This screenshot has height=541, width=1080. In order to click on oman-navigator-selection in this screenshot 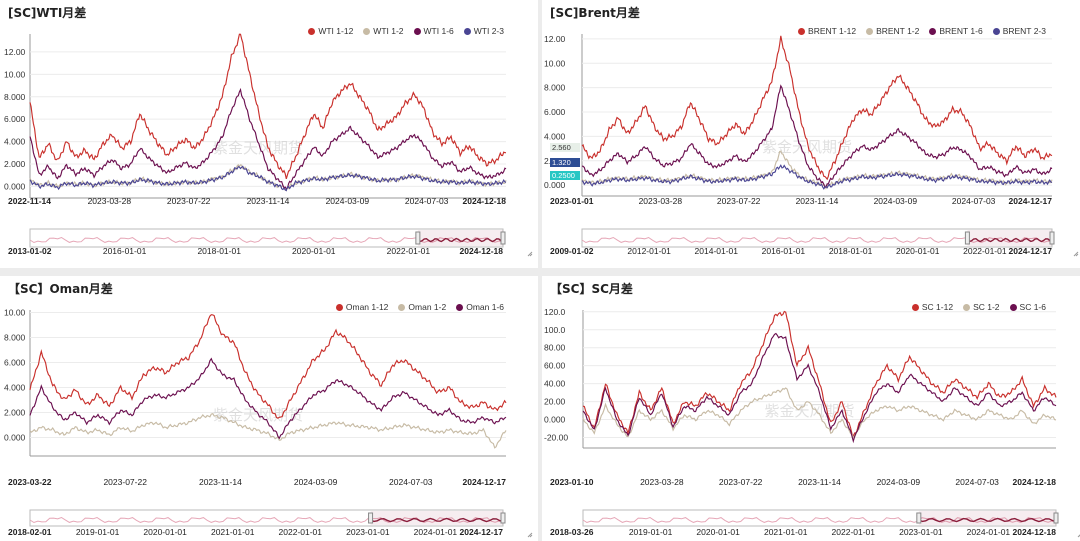, I will do `click(436, 518)`.